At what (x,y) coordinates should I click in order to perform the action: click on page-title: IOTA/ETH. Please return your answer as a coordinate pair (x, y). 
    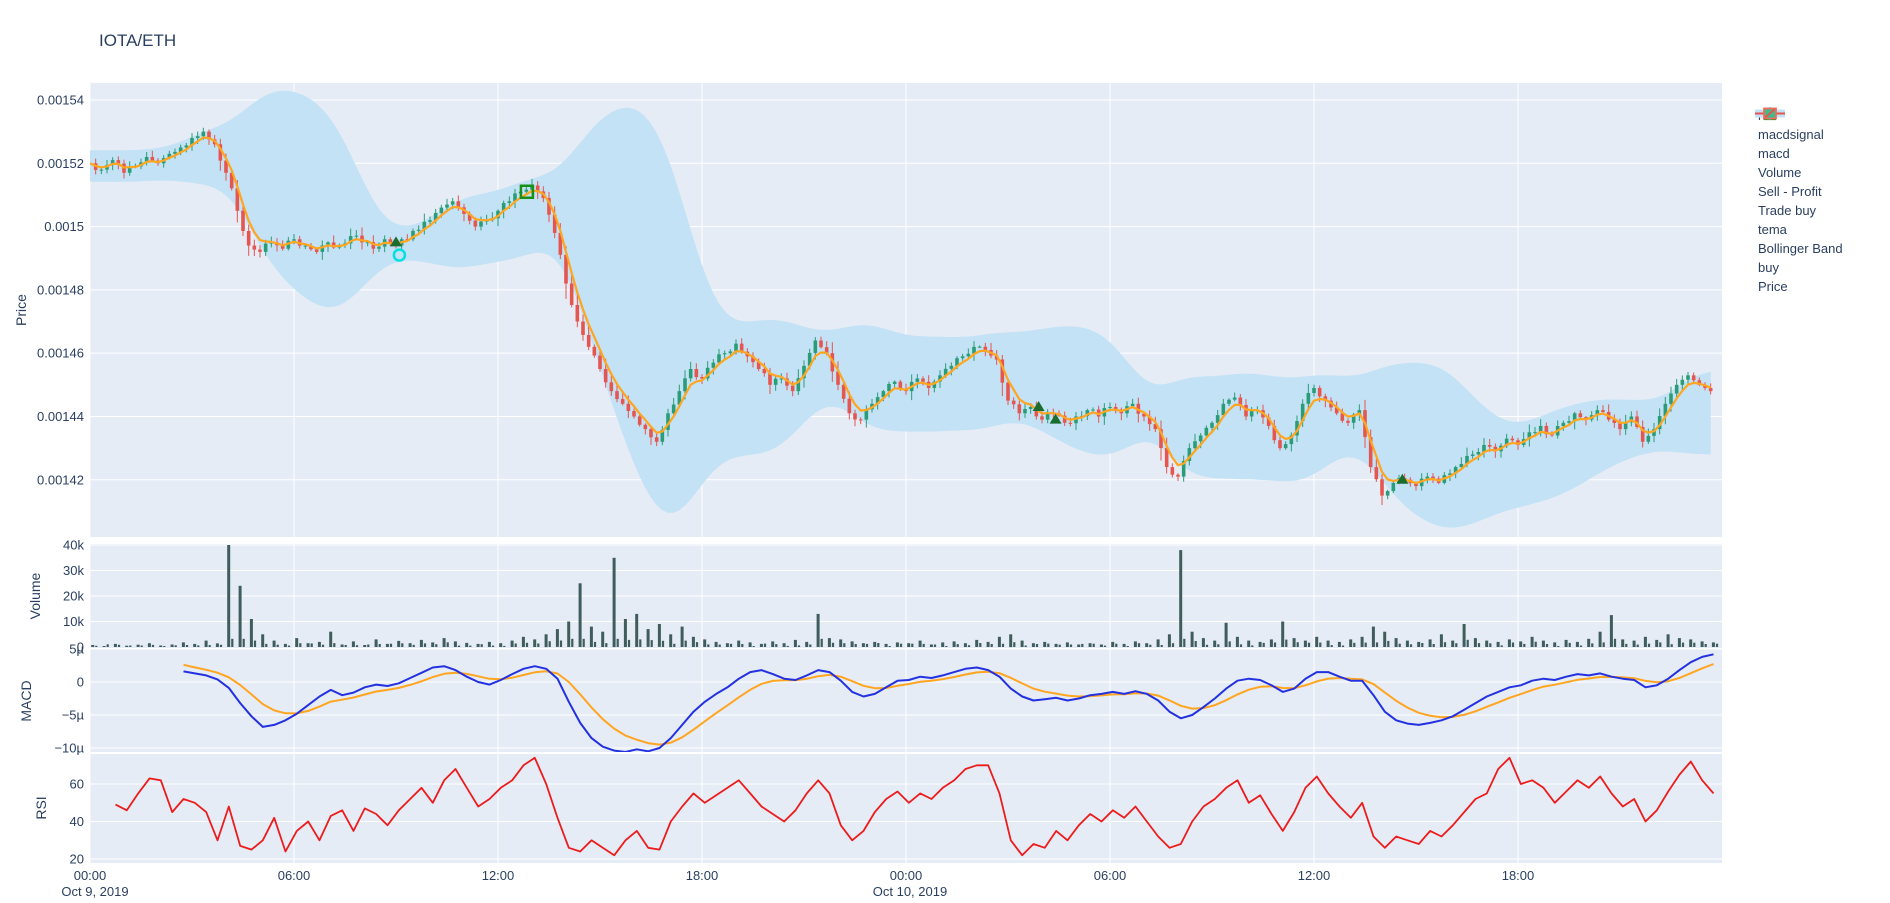
    Looking at the image, I should click on (138, 40).